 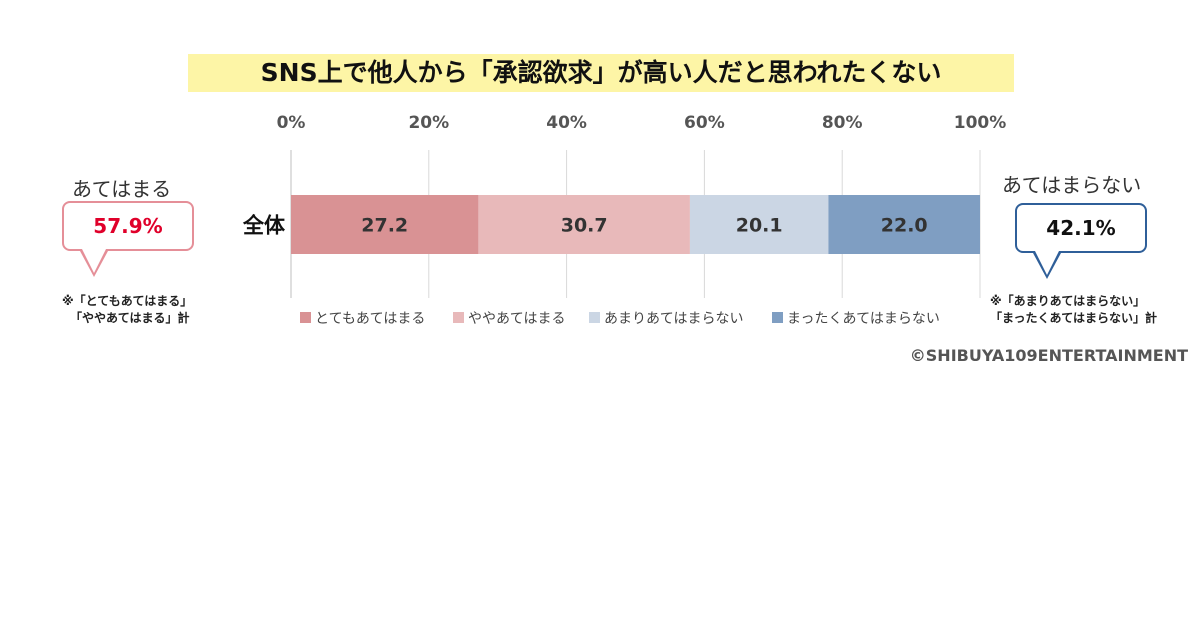 I want to click on left-summary-note-line1: ※「とてもあてはまる」, so click(x=127, y=301).